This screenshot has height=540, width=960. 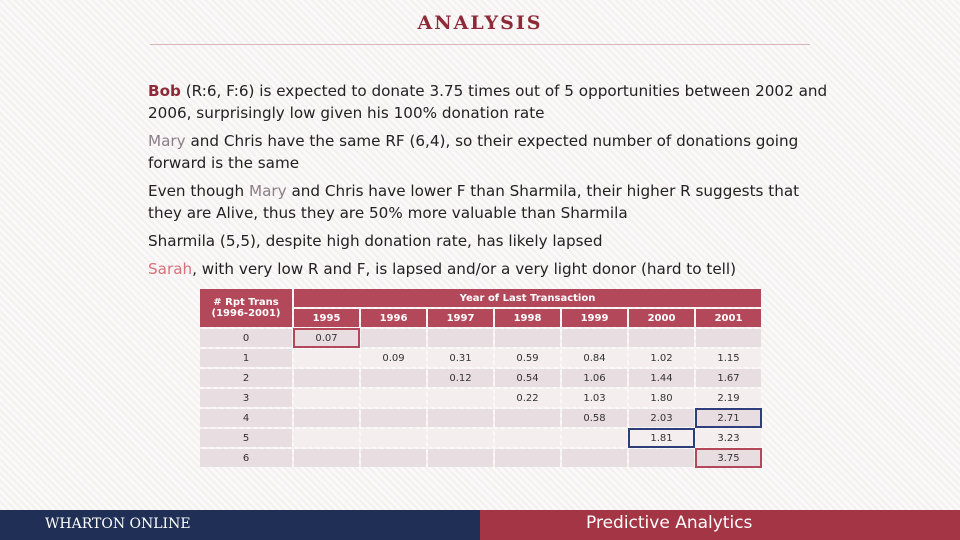 What do you see at coordinates (393, 318) in the screenshot?
I see `year-header: 1996` at bounding box center [393, 318].